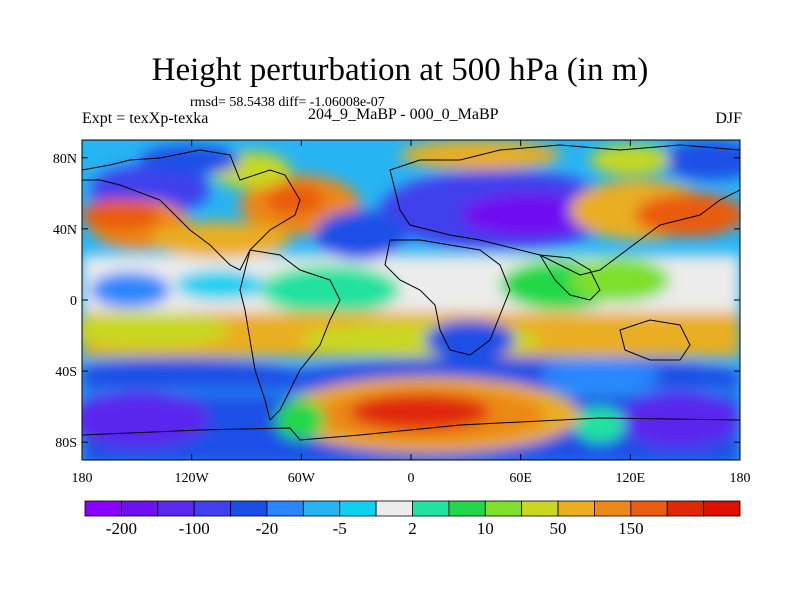  I want to click on lat-tick-label: 40N, so click(65, 230).